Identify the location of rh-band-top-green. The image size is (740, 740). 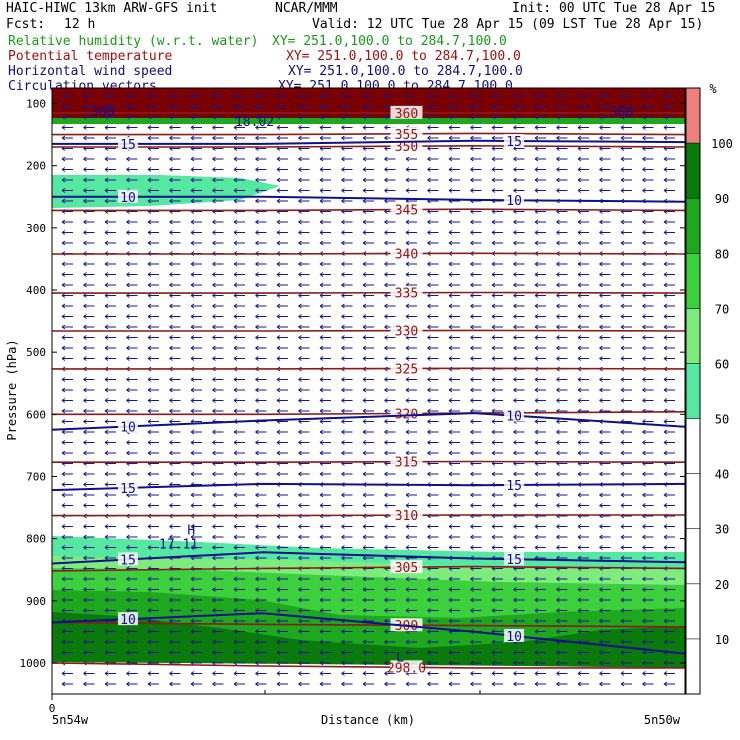
(368, 121).